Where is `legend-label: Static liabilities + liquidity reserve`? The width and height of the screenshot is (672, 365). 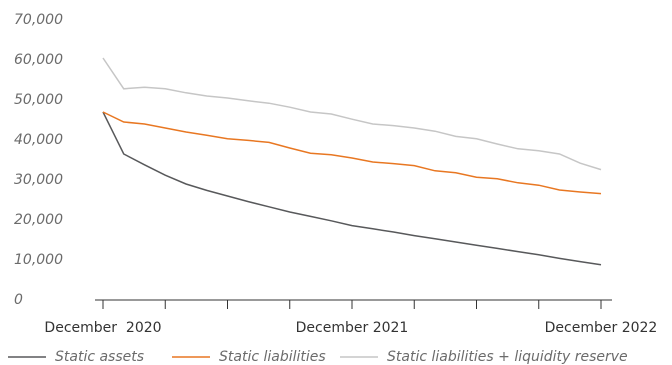 legend-label: Static liabilities + liquidity reserve is located at coordinates (507, 357).